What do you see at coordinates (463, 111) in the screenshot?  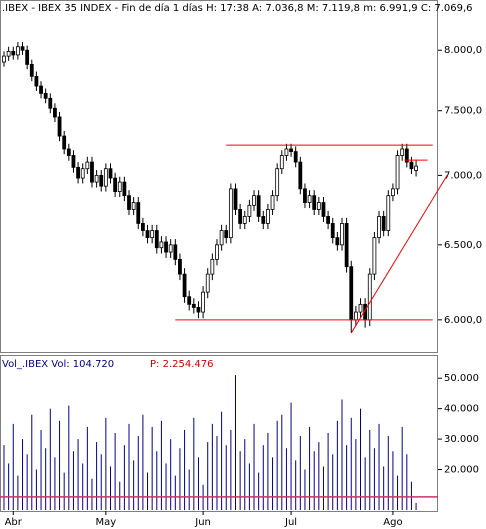 I see `y-tick-label: 7.500,0` at bounding box center [463, 111].